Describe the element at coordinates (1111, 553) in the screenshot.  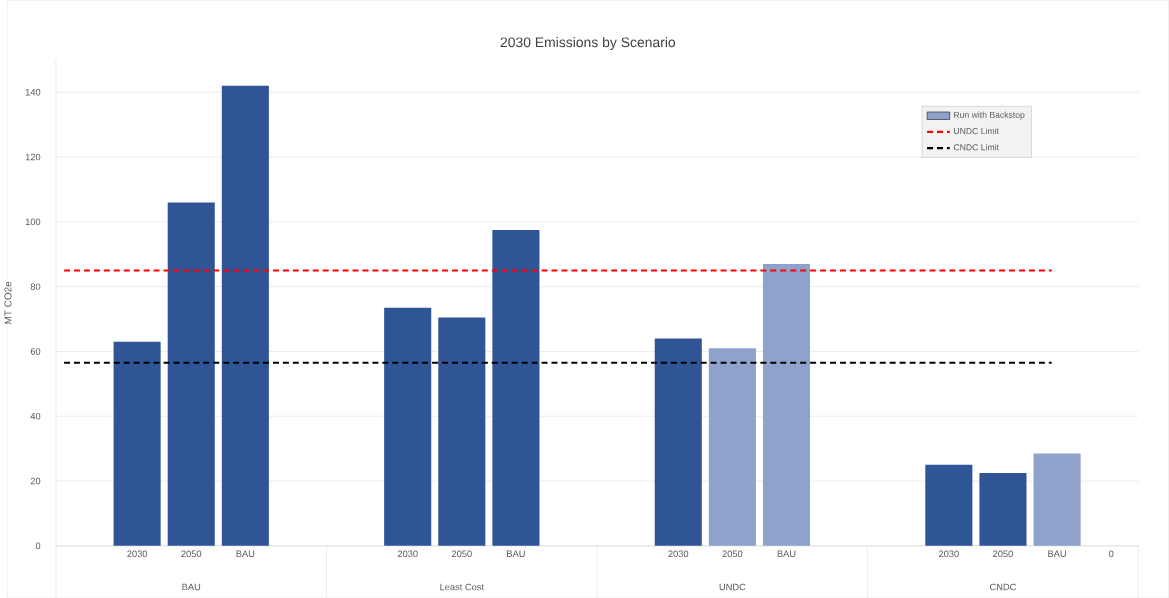
I see `x-tick-label: 0` at that location.